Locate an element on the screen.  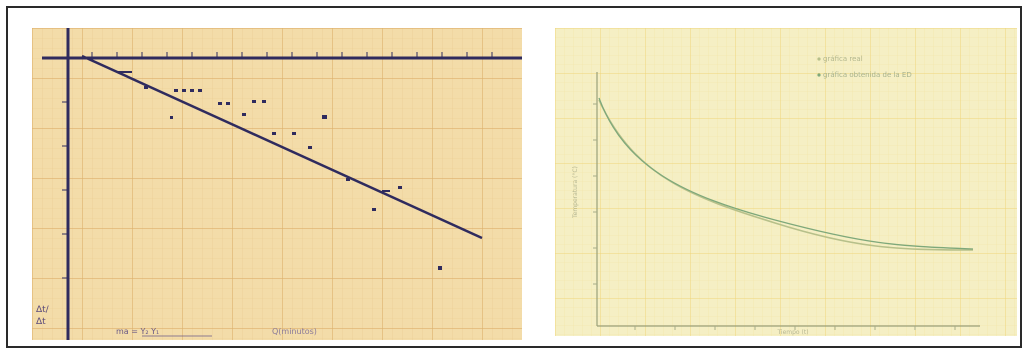
right-ylabel: Temperatura (°C) is located at coordinates (575, 192).